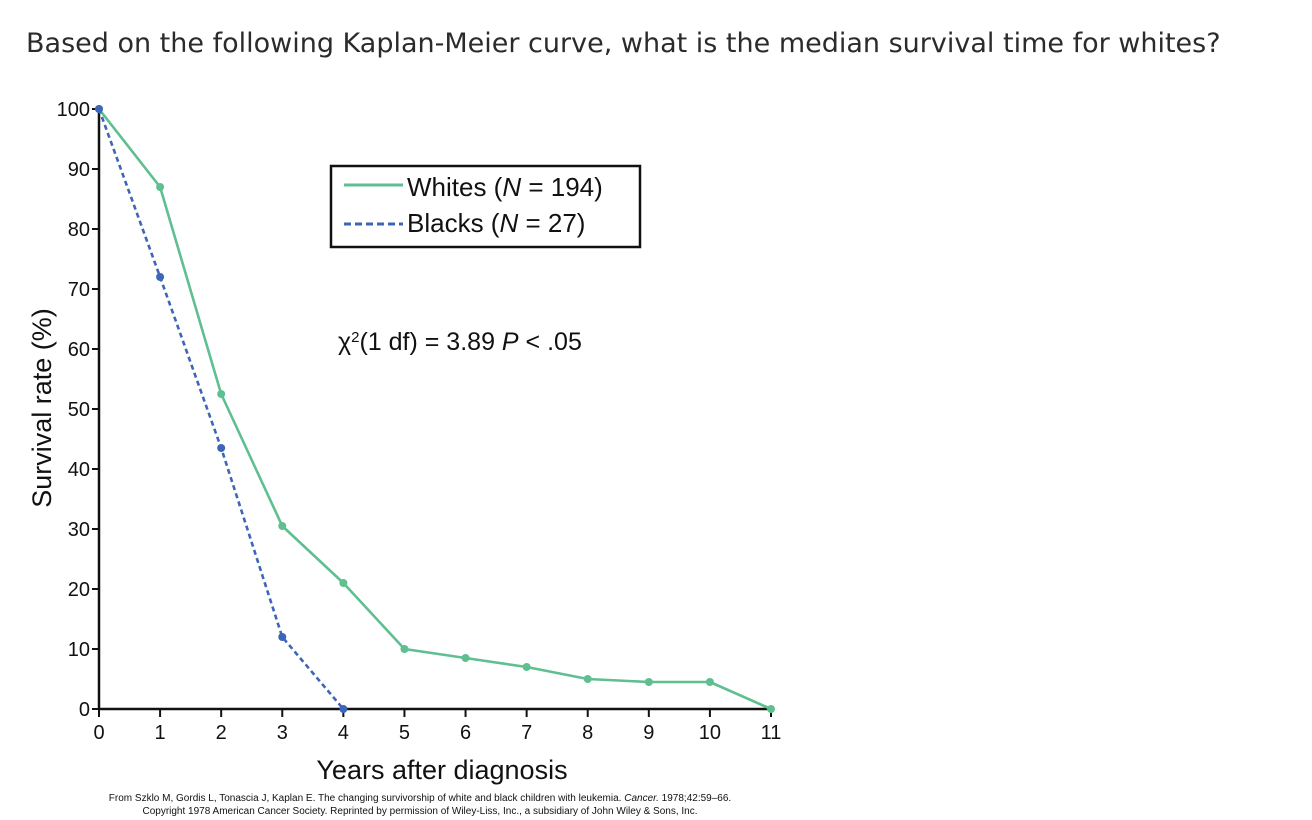 This screenshot has width=1312, height=820. What do you see at coordinates (79, 290) in the screenshot?
I see `y-tick-label: 70` at bounding box center [79, 290].